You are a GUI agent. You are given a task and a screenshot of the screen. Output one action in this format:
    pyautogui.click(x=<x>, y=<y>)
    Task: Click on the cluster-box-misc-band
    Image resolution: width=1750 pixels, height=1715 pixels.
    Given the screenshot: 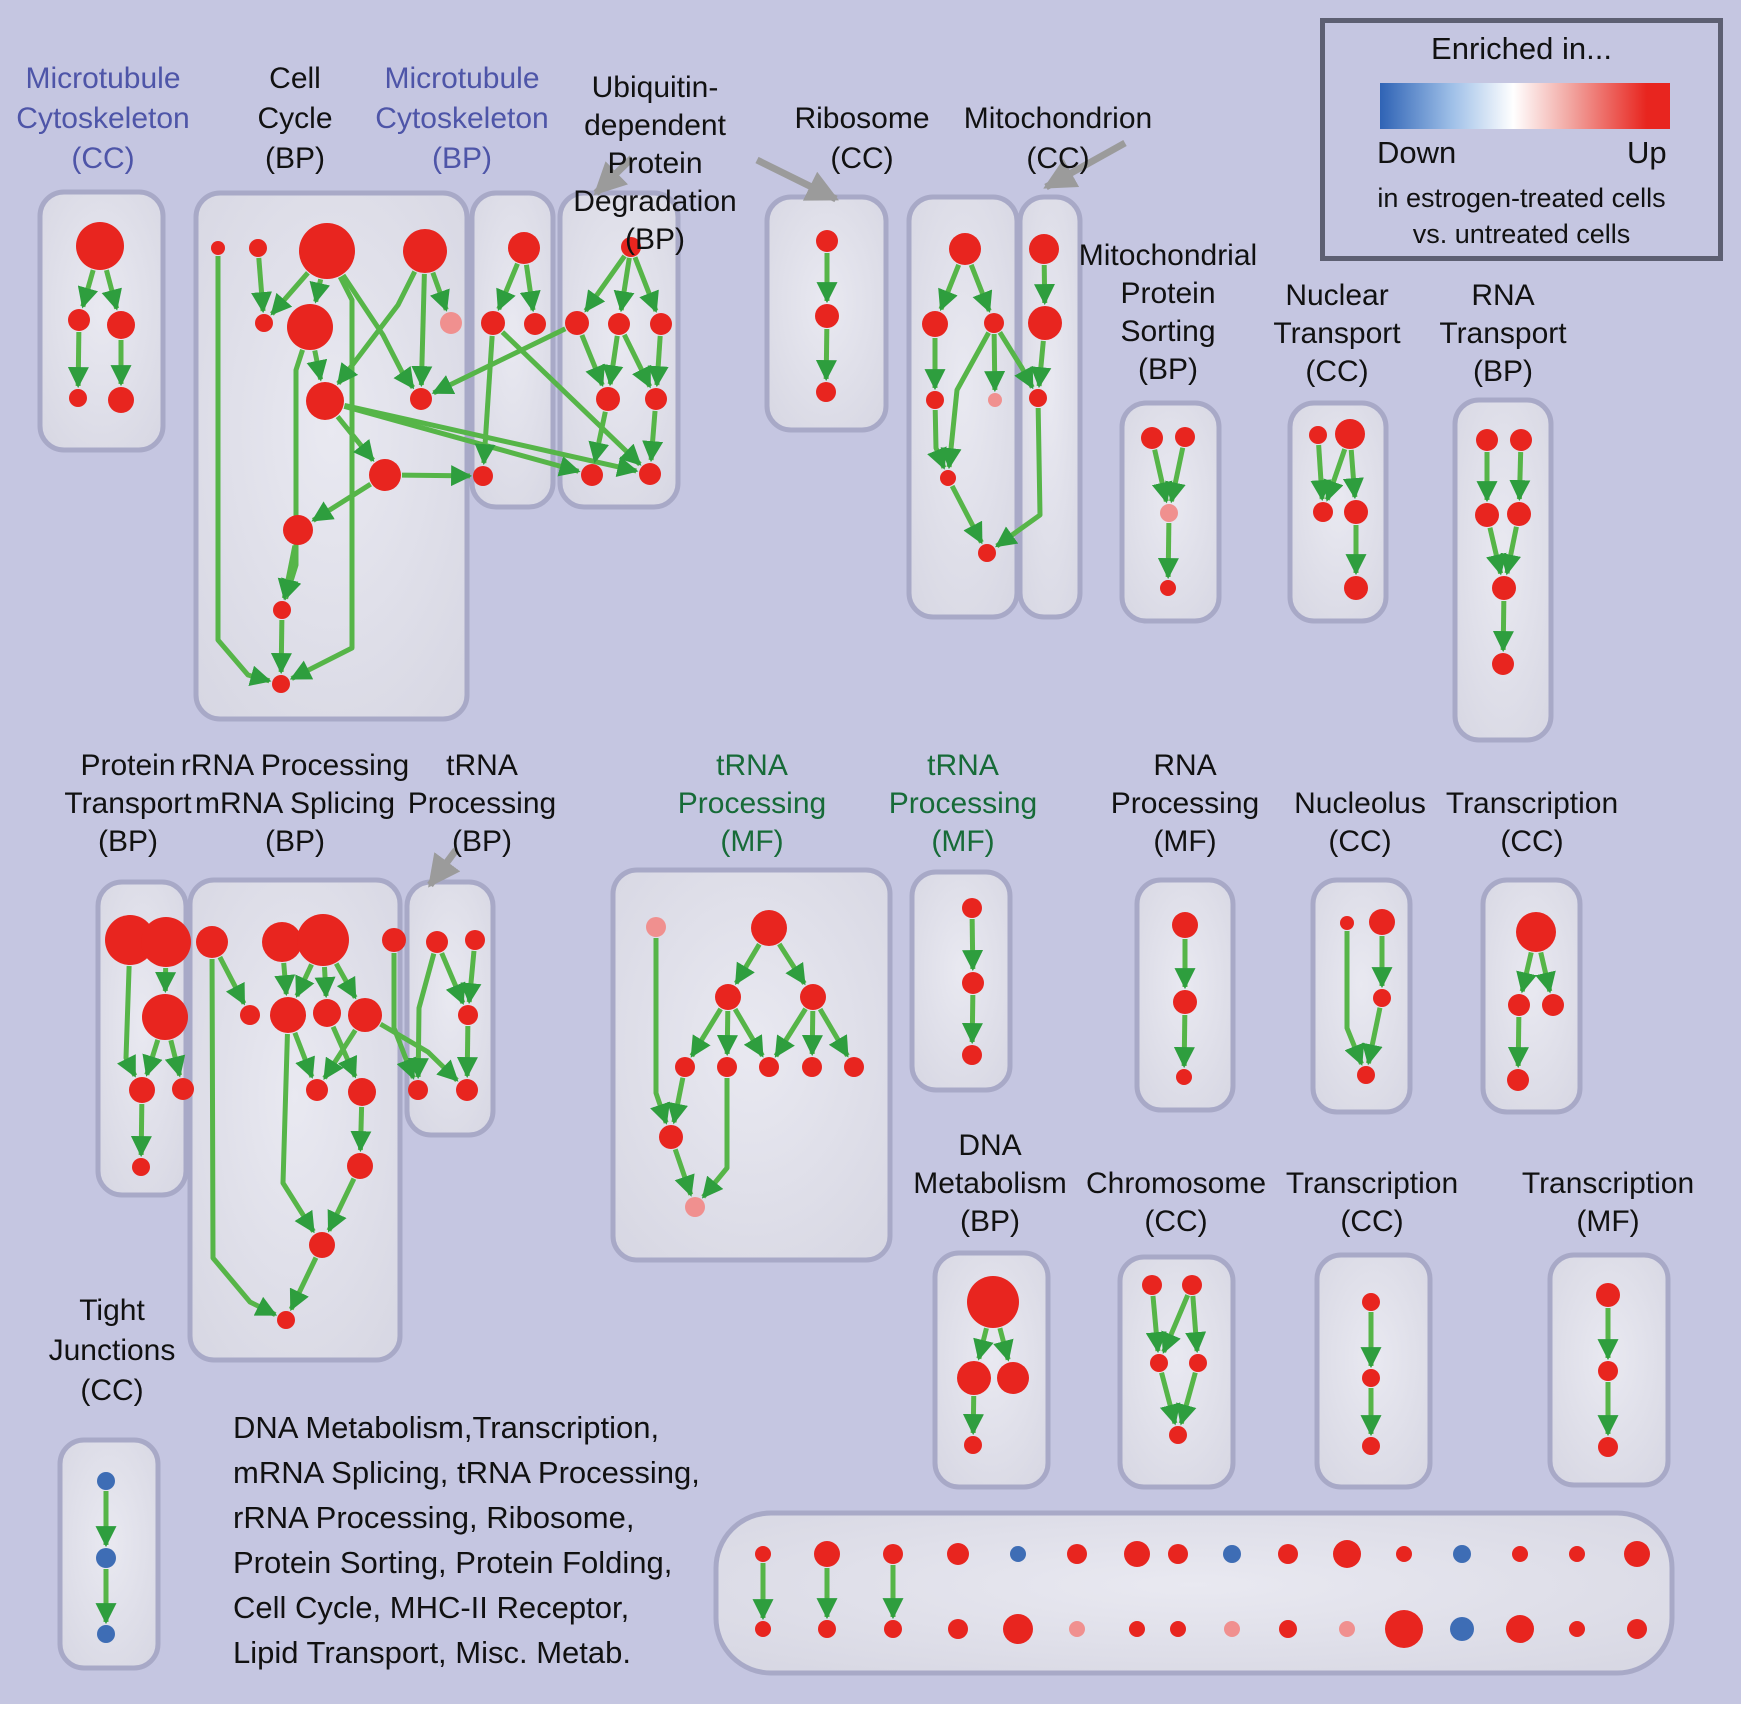 What is the action you would take?
    pyautogui.click(x=1194, y=1593)
    